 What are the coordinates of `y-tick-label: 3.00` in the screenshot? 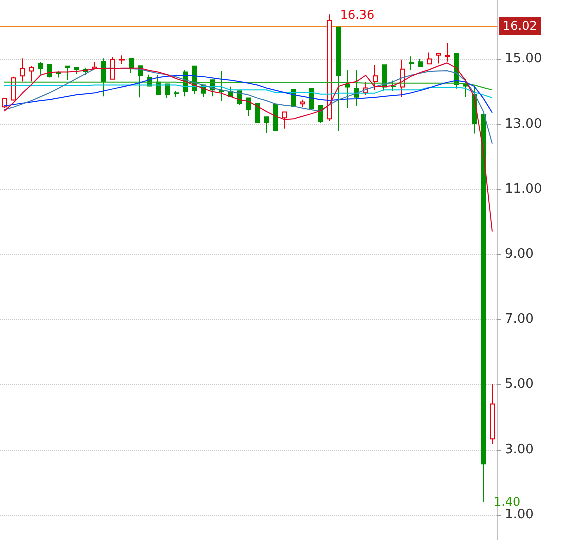 It's located at (519, 450).